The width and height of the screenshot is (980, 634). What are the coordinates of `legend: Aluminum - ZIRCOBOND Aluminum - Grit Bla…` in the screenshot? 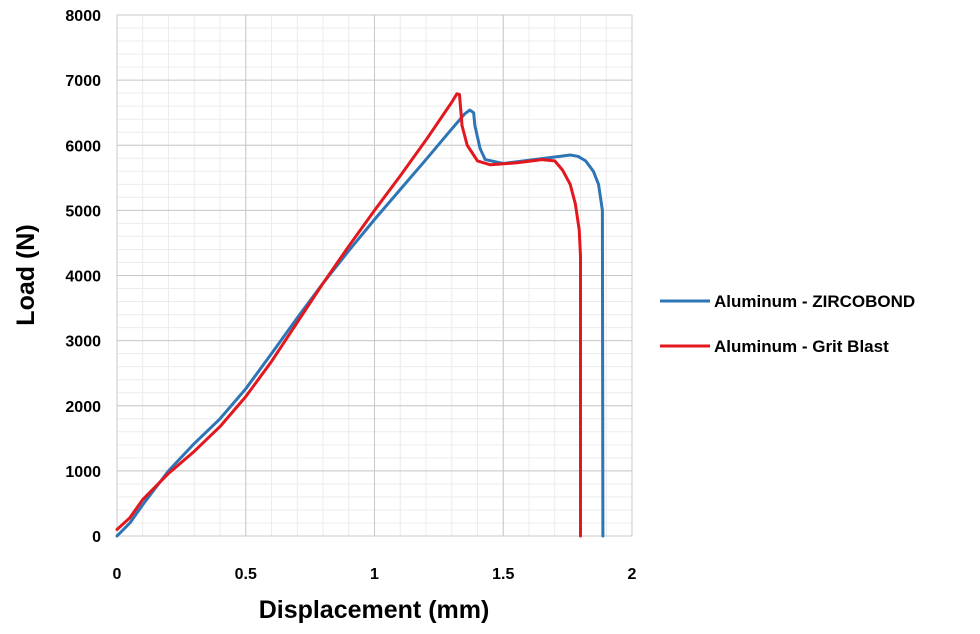 It's located at (787, 324).